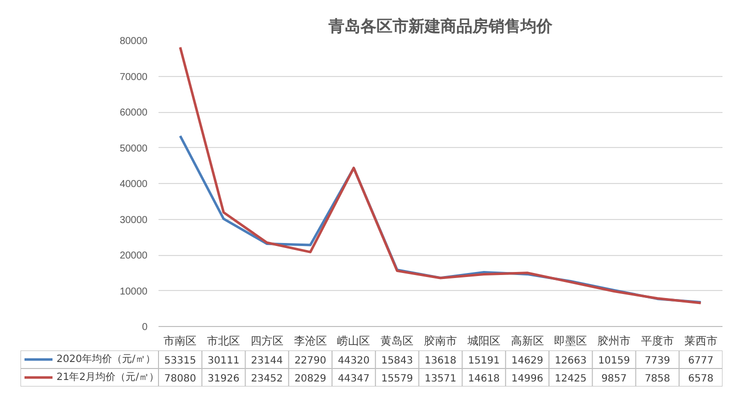 This screenshot has width=740, height=395. What do you see at coordinates (180, 379) in the screenshot?
I see `data-label: 78080` at bounding box center [180, 379].